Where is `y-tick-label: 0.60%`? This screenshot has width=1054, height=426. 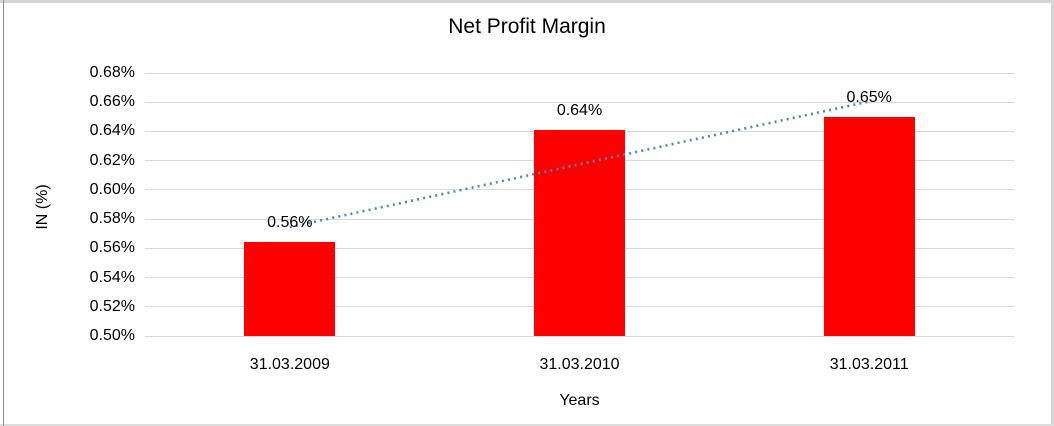
y-tick-label: 0.60% is located at coordinates (112, 189).